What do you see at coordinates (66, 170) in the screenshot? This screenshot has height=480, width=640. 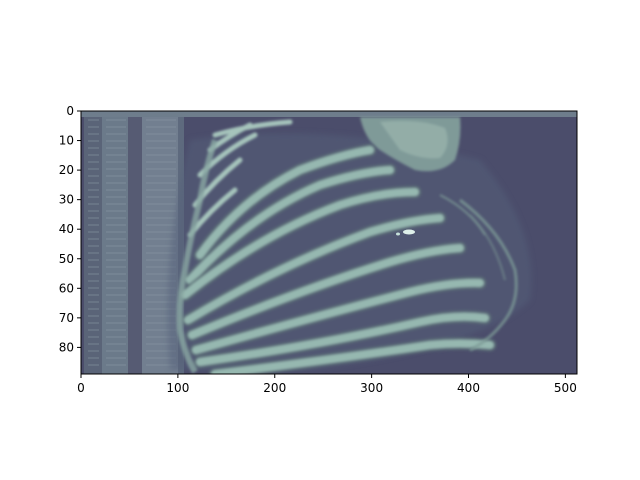 I see `y-tick-label: 20` at bounding box center [66, 170].